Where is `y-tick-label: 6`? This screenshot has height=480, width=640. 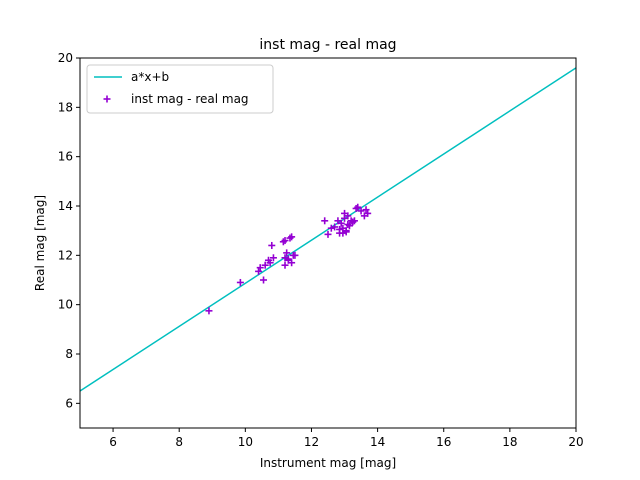
y-tick-label: 6 is located at coordinates (69, 403).